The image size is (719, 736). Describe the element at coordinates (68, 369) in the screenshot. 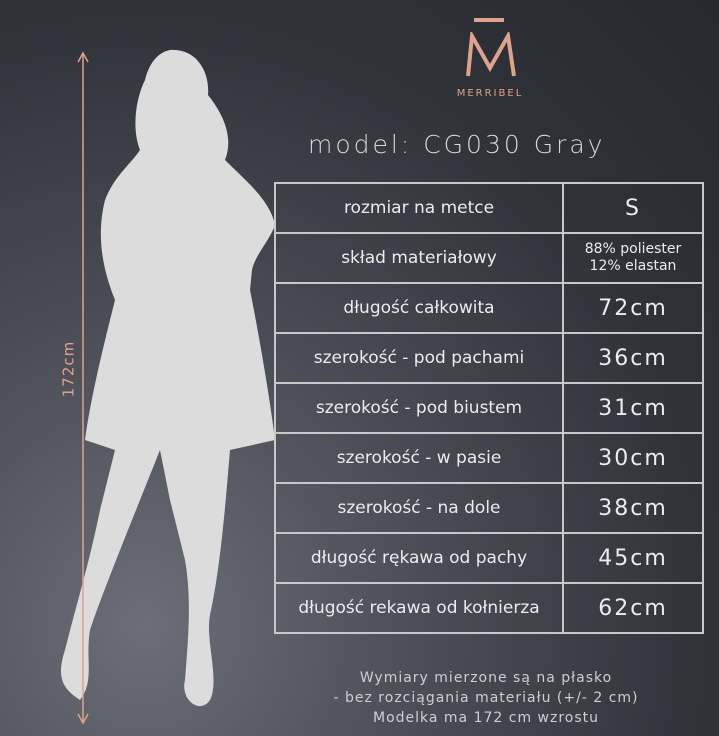

I see `height-label: 172cm` at that location.